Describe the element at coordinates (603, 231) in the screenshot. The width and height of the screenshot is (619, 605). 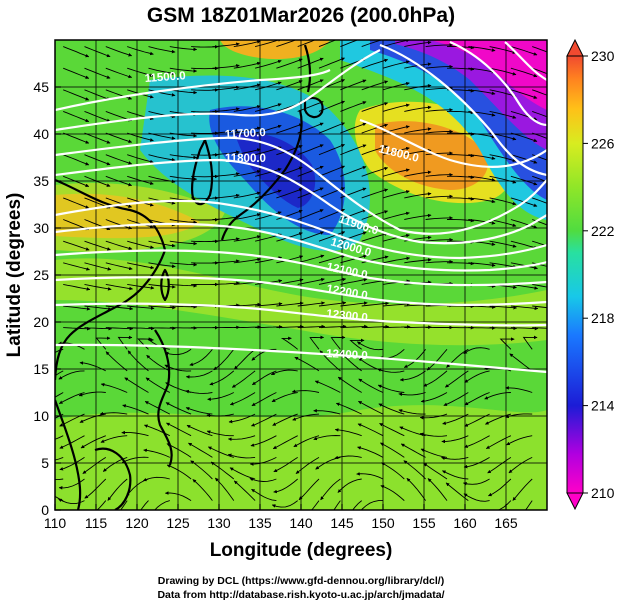
I see `colorbar-tick-label: 222` at that location.